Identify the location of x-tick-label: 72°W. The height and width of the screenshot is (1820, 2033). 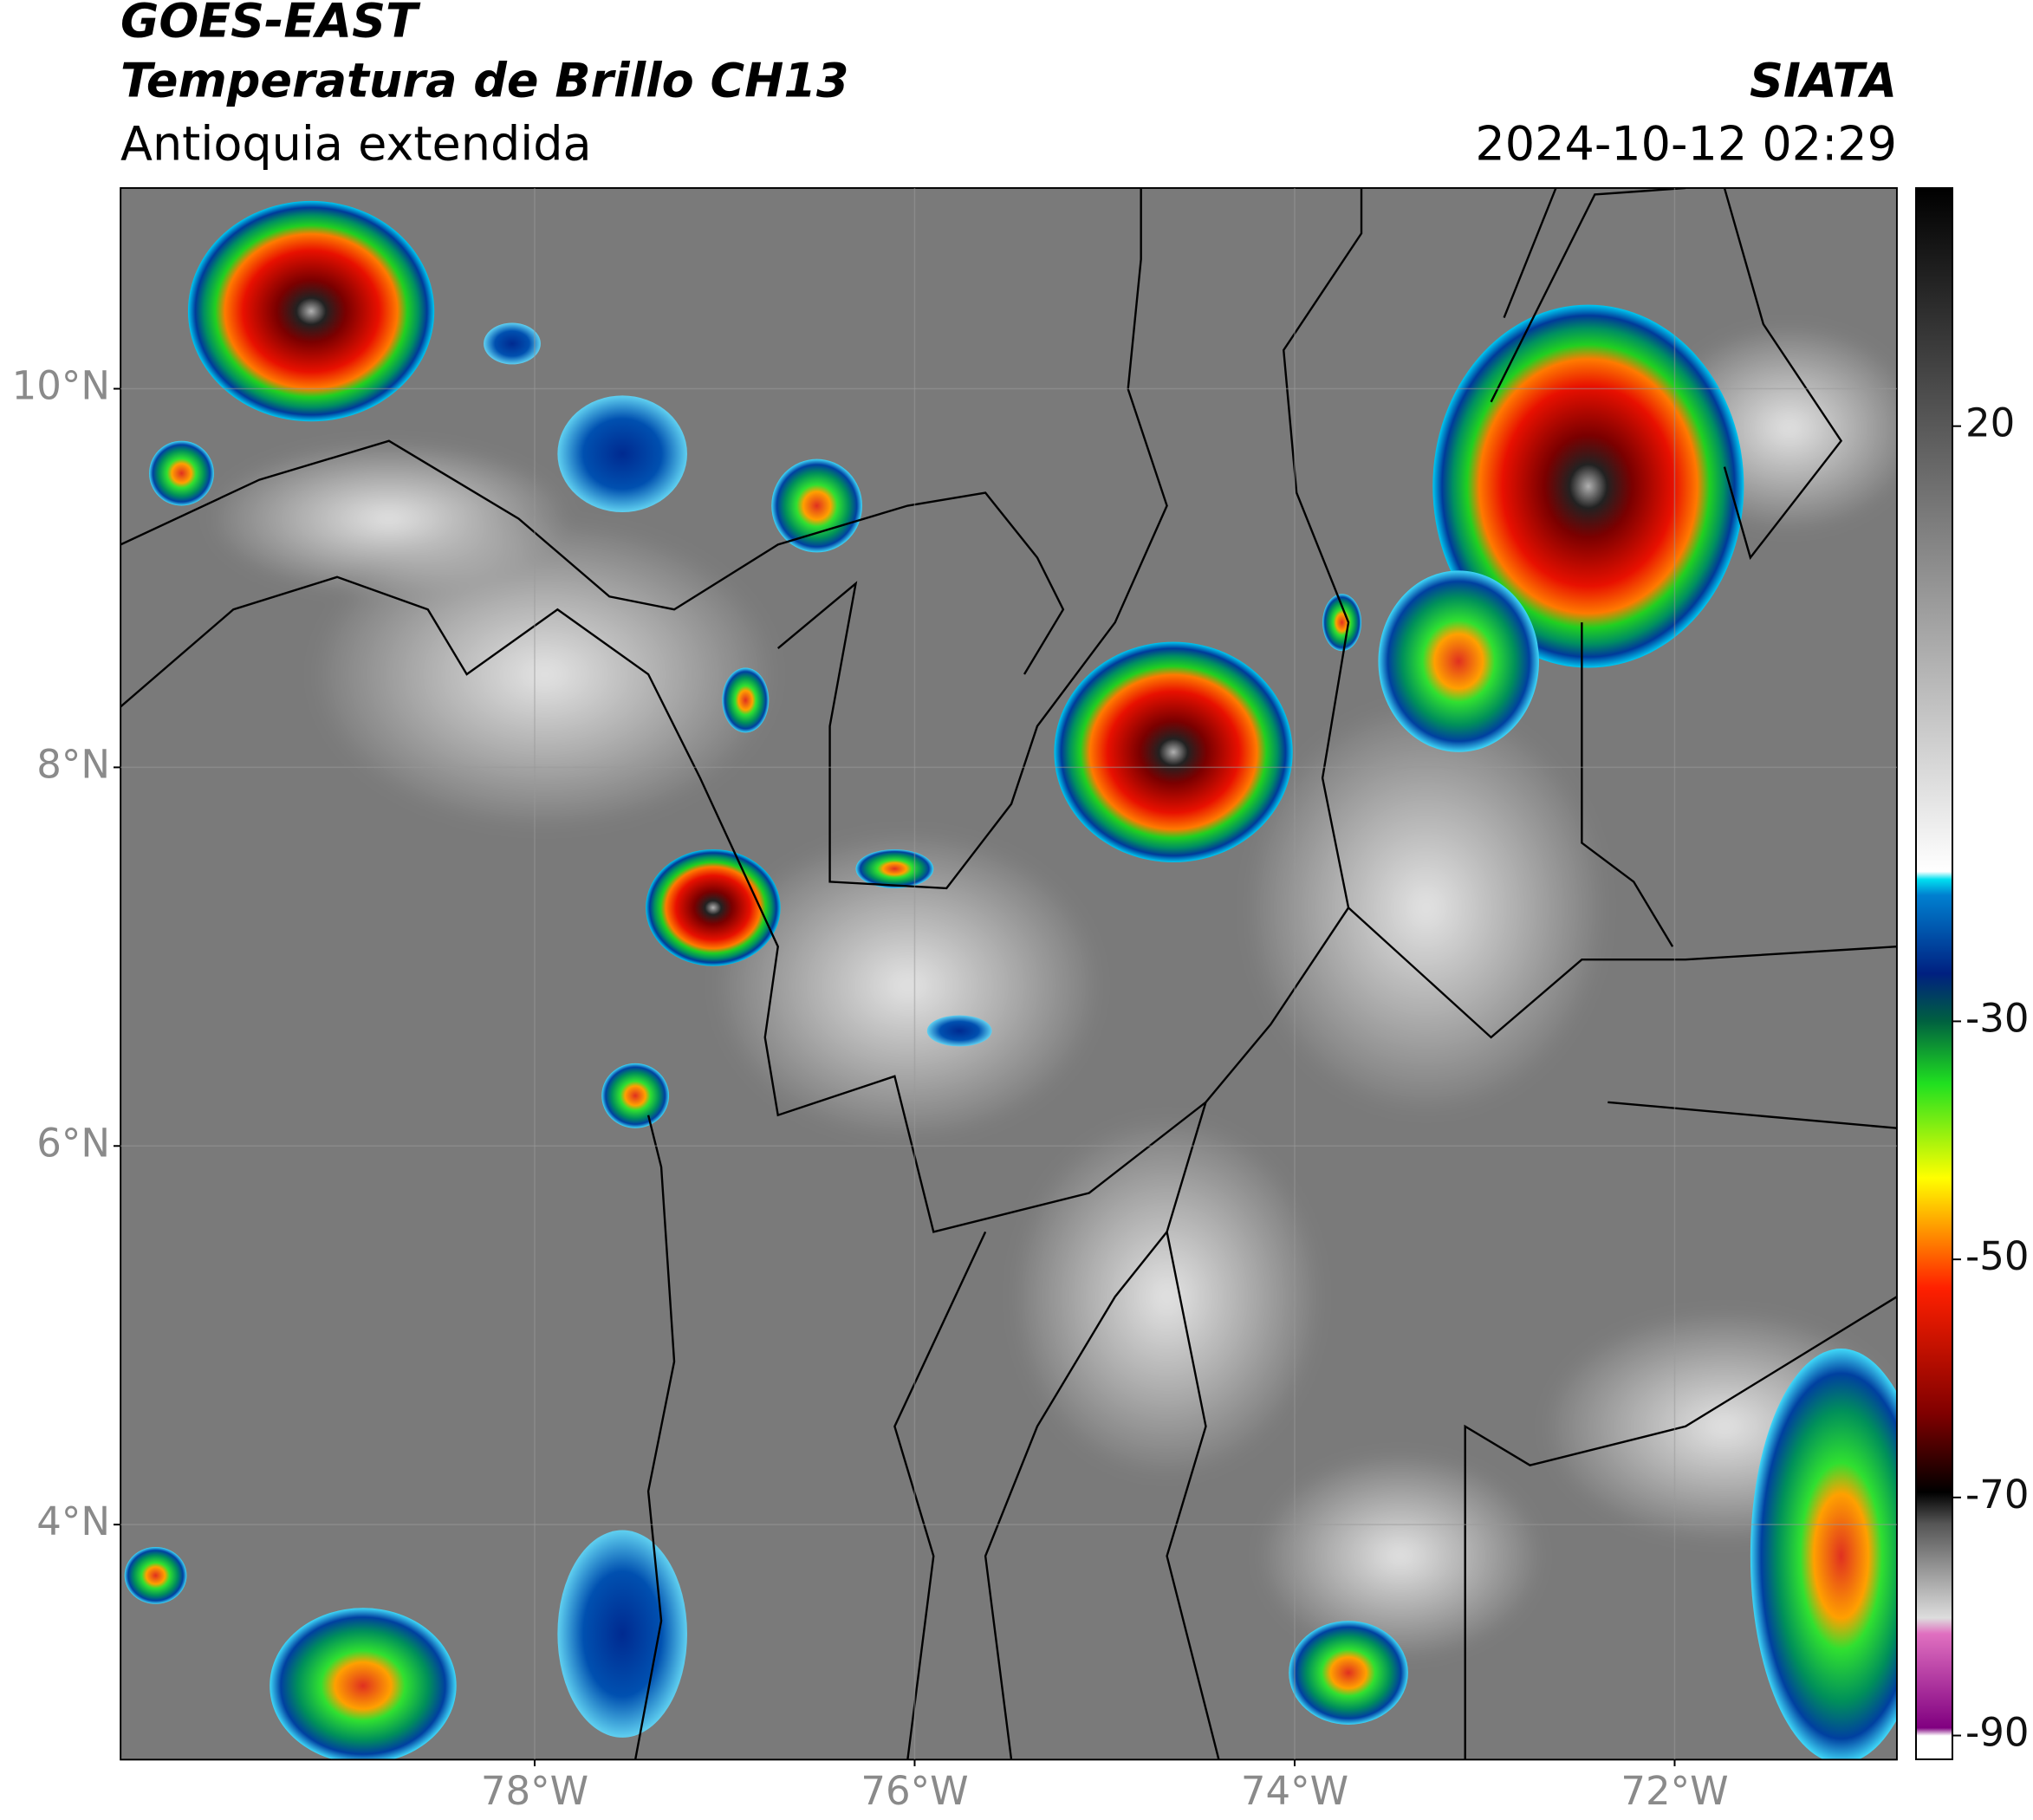
(1674, 1791).